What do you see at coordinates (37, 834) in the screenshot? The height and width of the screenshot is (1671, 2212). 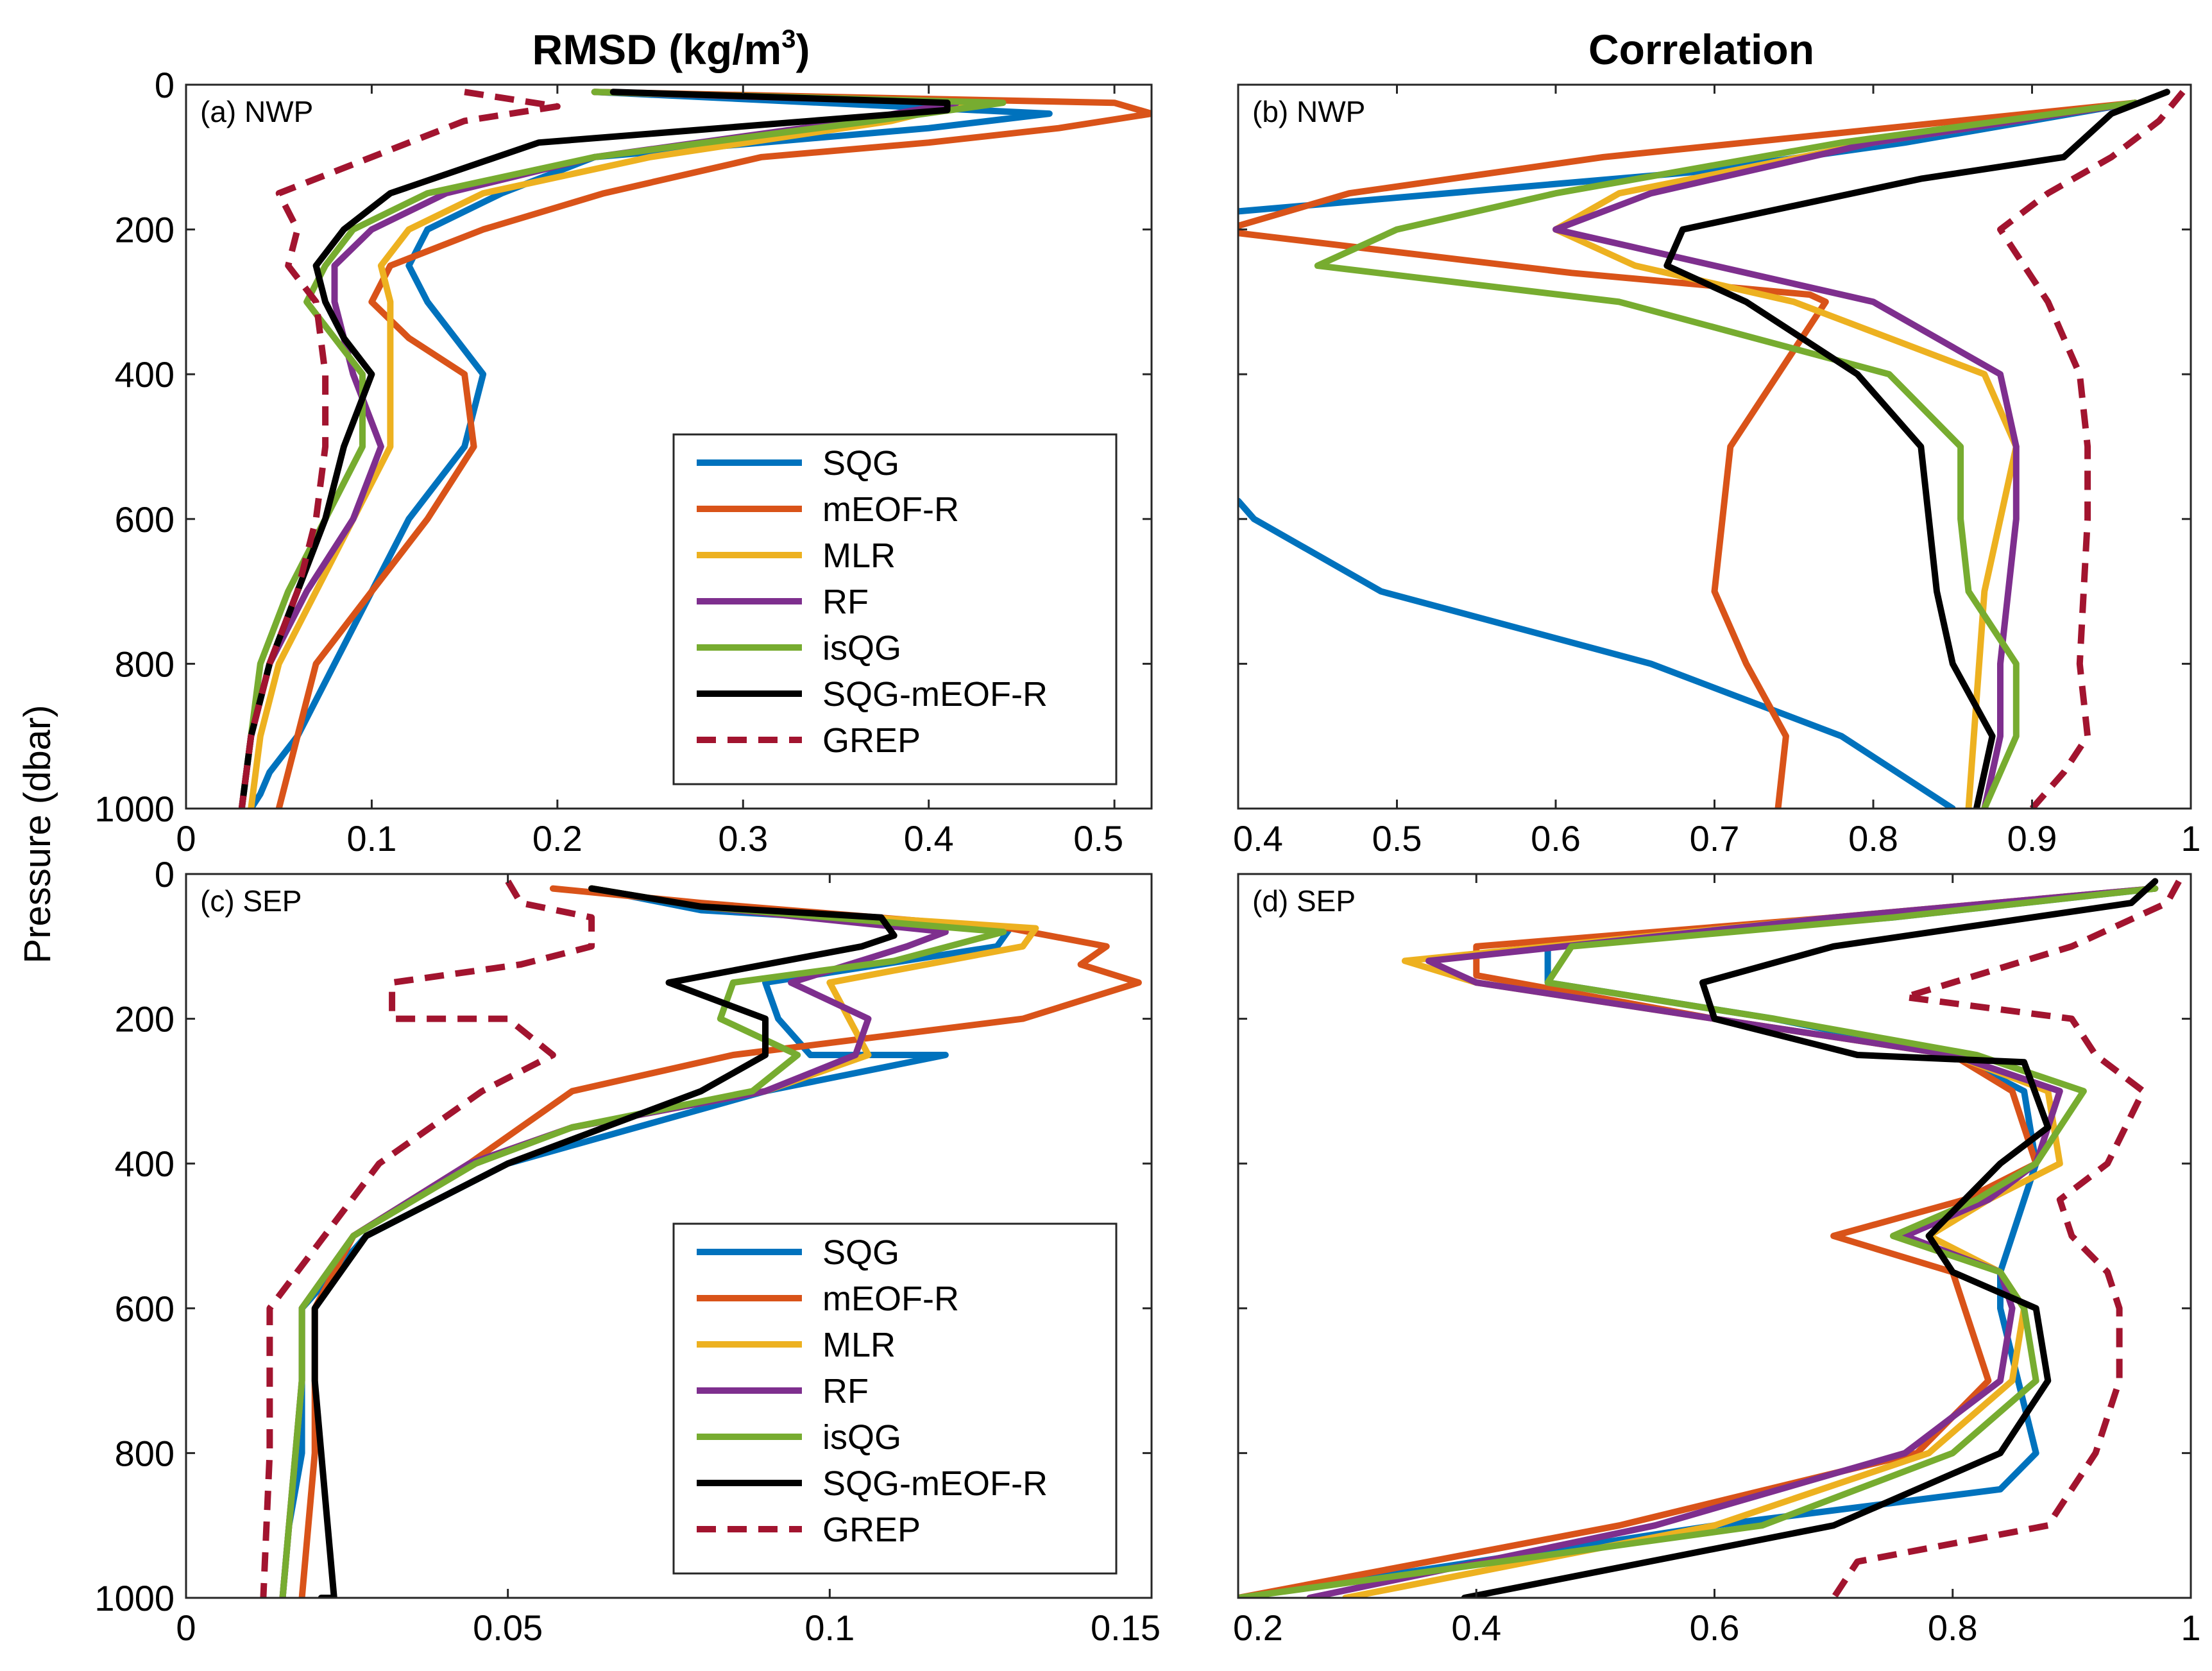 I see `y-axis-label: Pressure (dbar)` at bounding box center [37, 834].